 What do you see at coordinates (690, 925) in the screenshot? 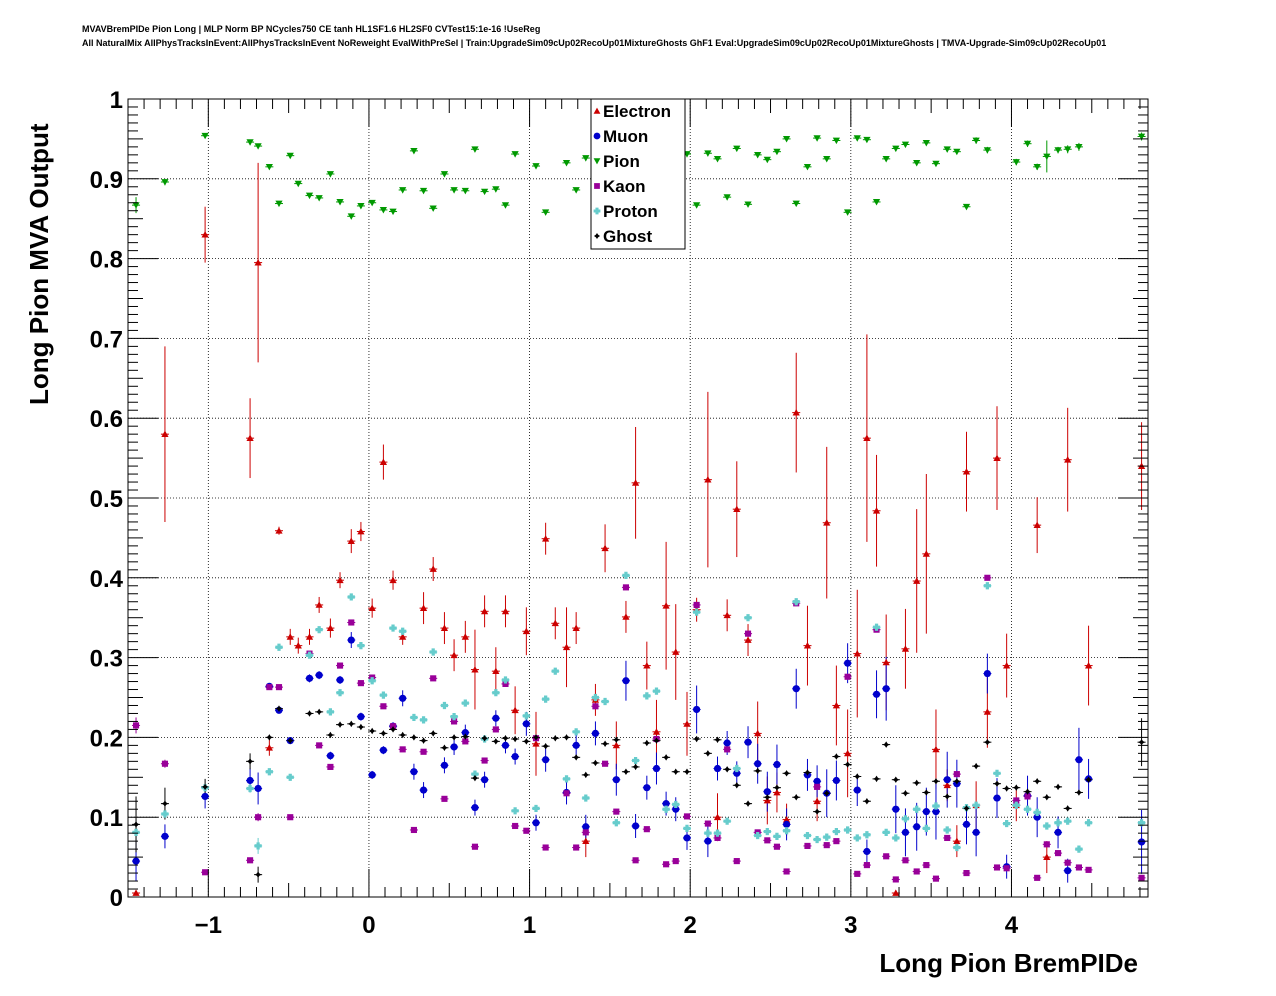
I see `x-tick-label: 2` at bounding box center [690, 925].